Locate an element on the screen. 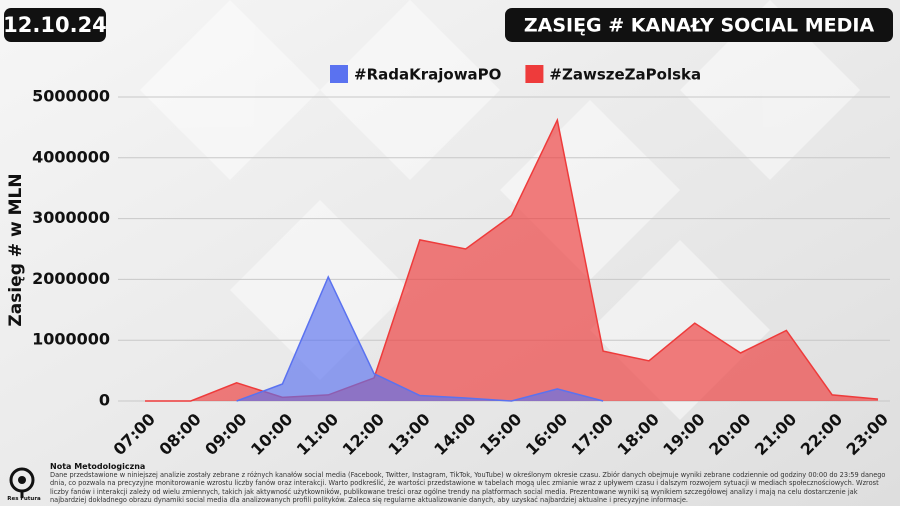 This screenshot has height=506, width=900. chart-title: ZASIĘG # KANAŁY SOCIAL MEDIA is located at coordinates (699, 26).